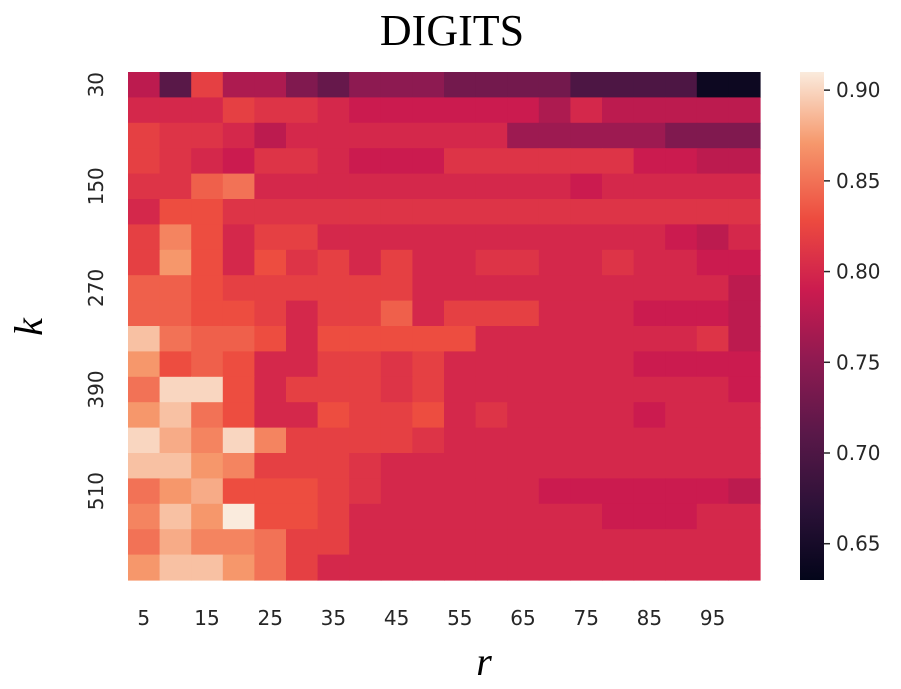 The width and height of the screenshot is (901, 689). What do you see at coordinates (858, 453) in the screenshot?
I see `colorbar-tick-label: 0.70` at bounding box center [858, 453].